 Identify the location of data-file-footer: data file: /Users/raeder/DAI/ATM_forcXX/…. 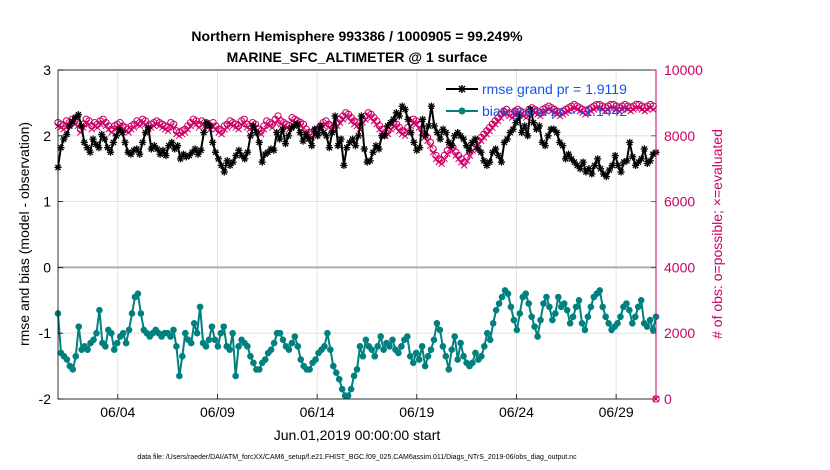
(357, 457).